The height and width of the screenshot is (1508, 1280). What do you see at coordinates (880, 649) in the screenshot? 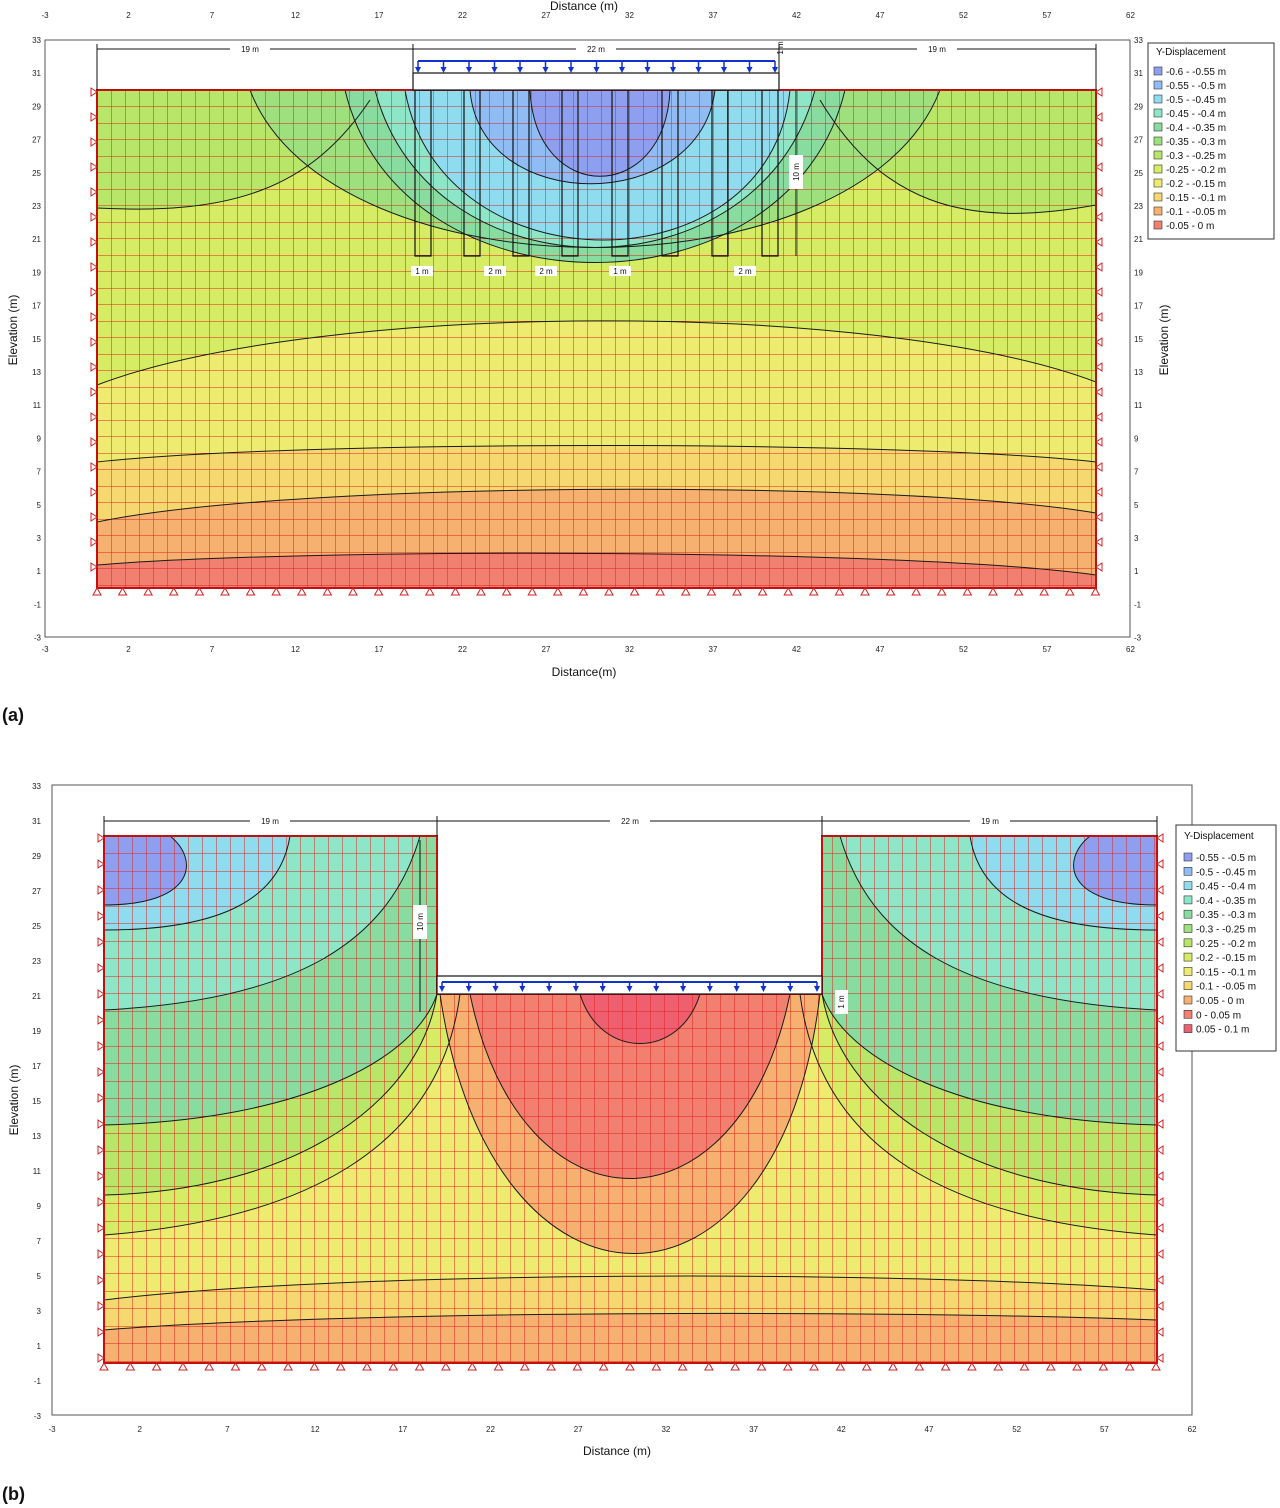
I see `x-tick-label: 47` at bounding box center [880, 649].